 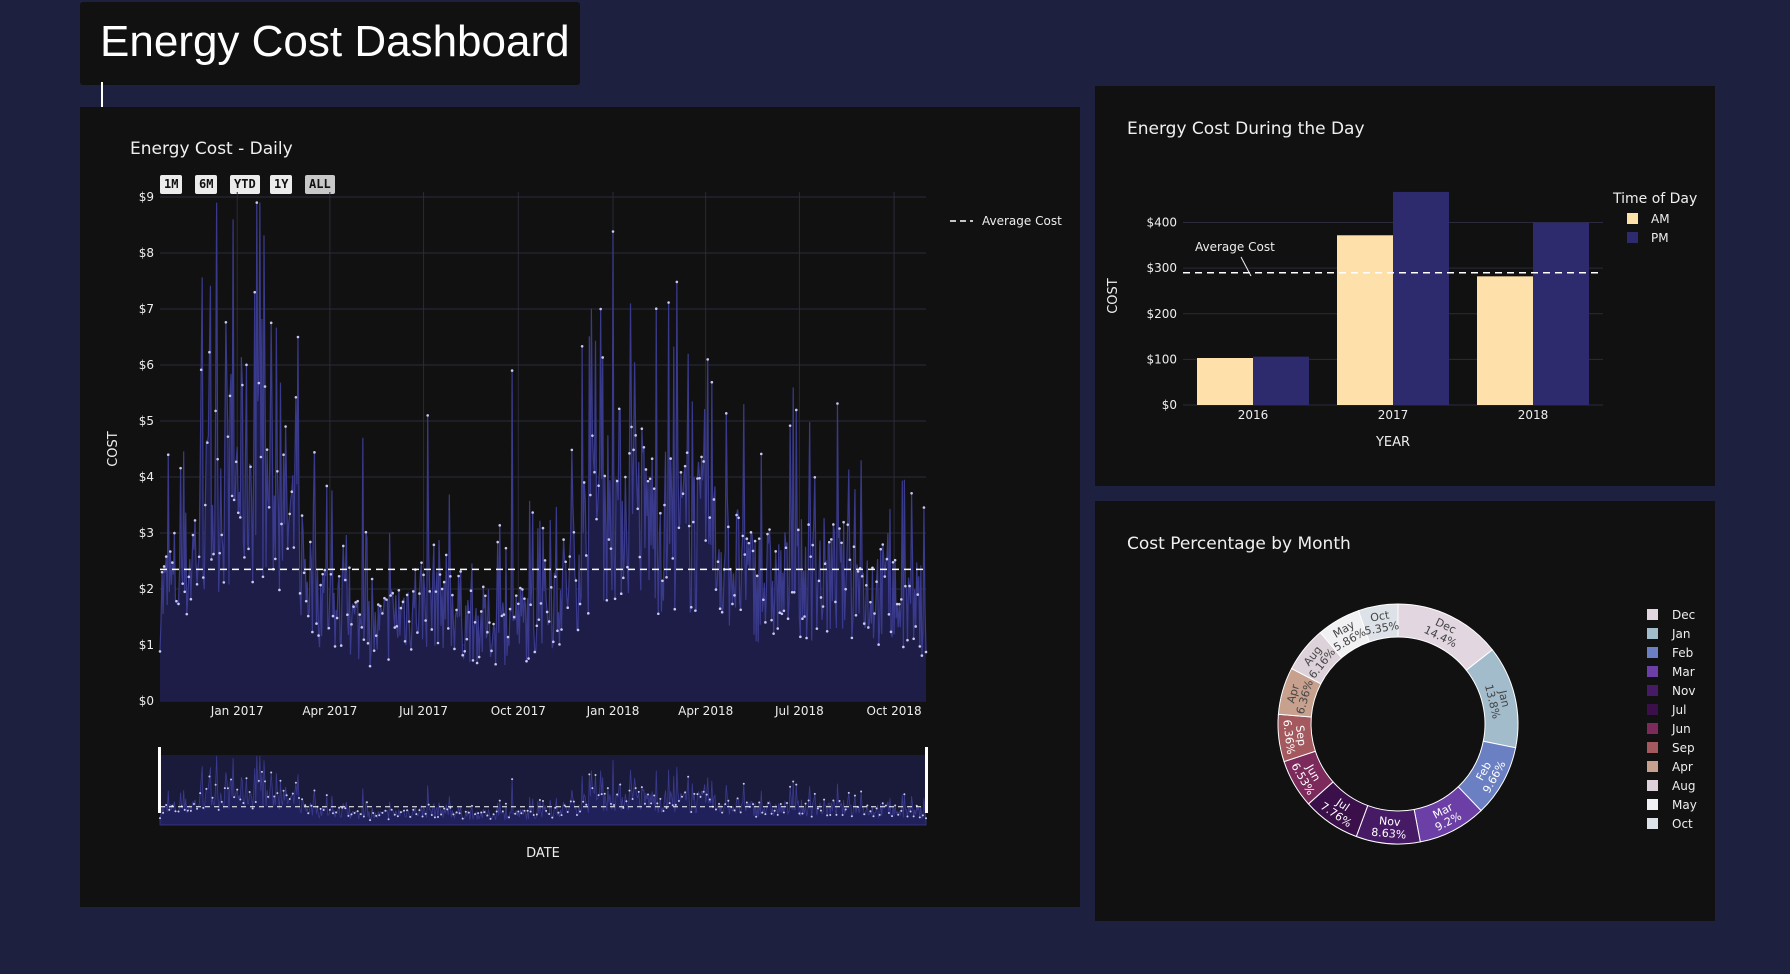 I want to click on dashboard-title-input: Energy Cost Dashboard, so click(x=335, y=69).